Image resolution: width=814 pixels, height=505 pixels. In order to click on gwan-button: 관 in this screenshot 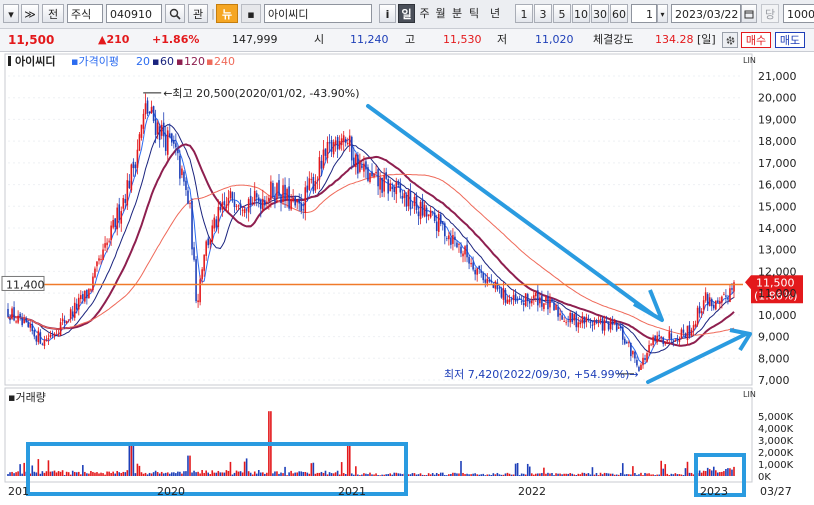, I will do `click(198, 13)`.